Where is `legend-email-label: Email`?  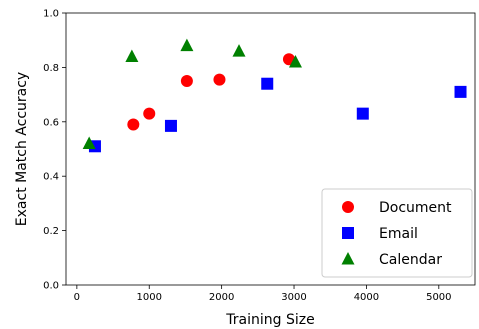 legend-email-label: Email is located at coordinates (398, 234).